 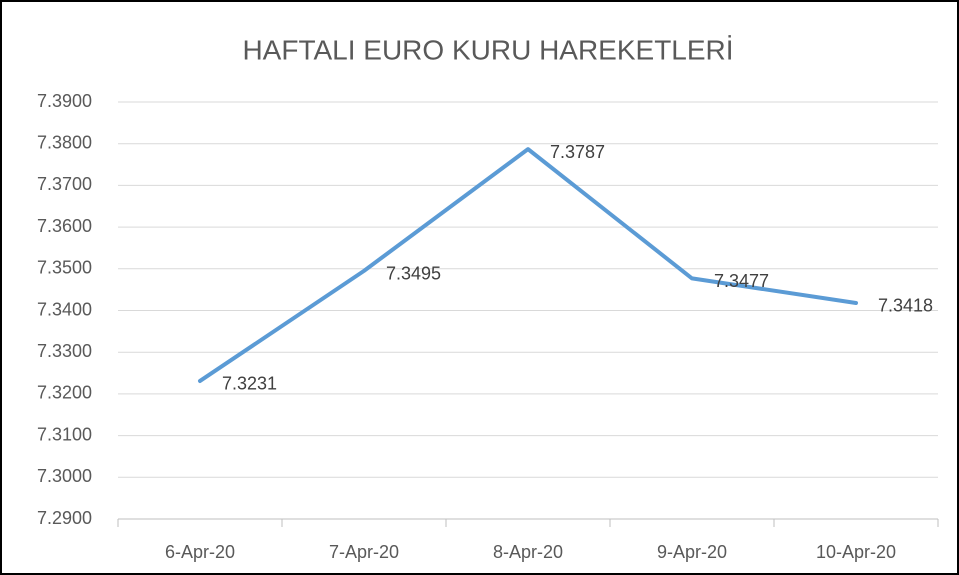 What do you see at coordinates (64, 434) in the screenshot?
I see `y-tick-label: 7.3100` at bounding box center [64, 434].